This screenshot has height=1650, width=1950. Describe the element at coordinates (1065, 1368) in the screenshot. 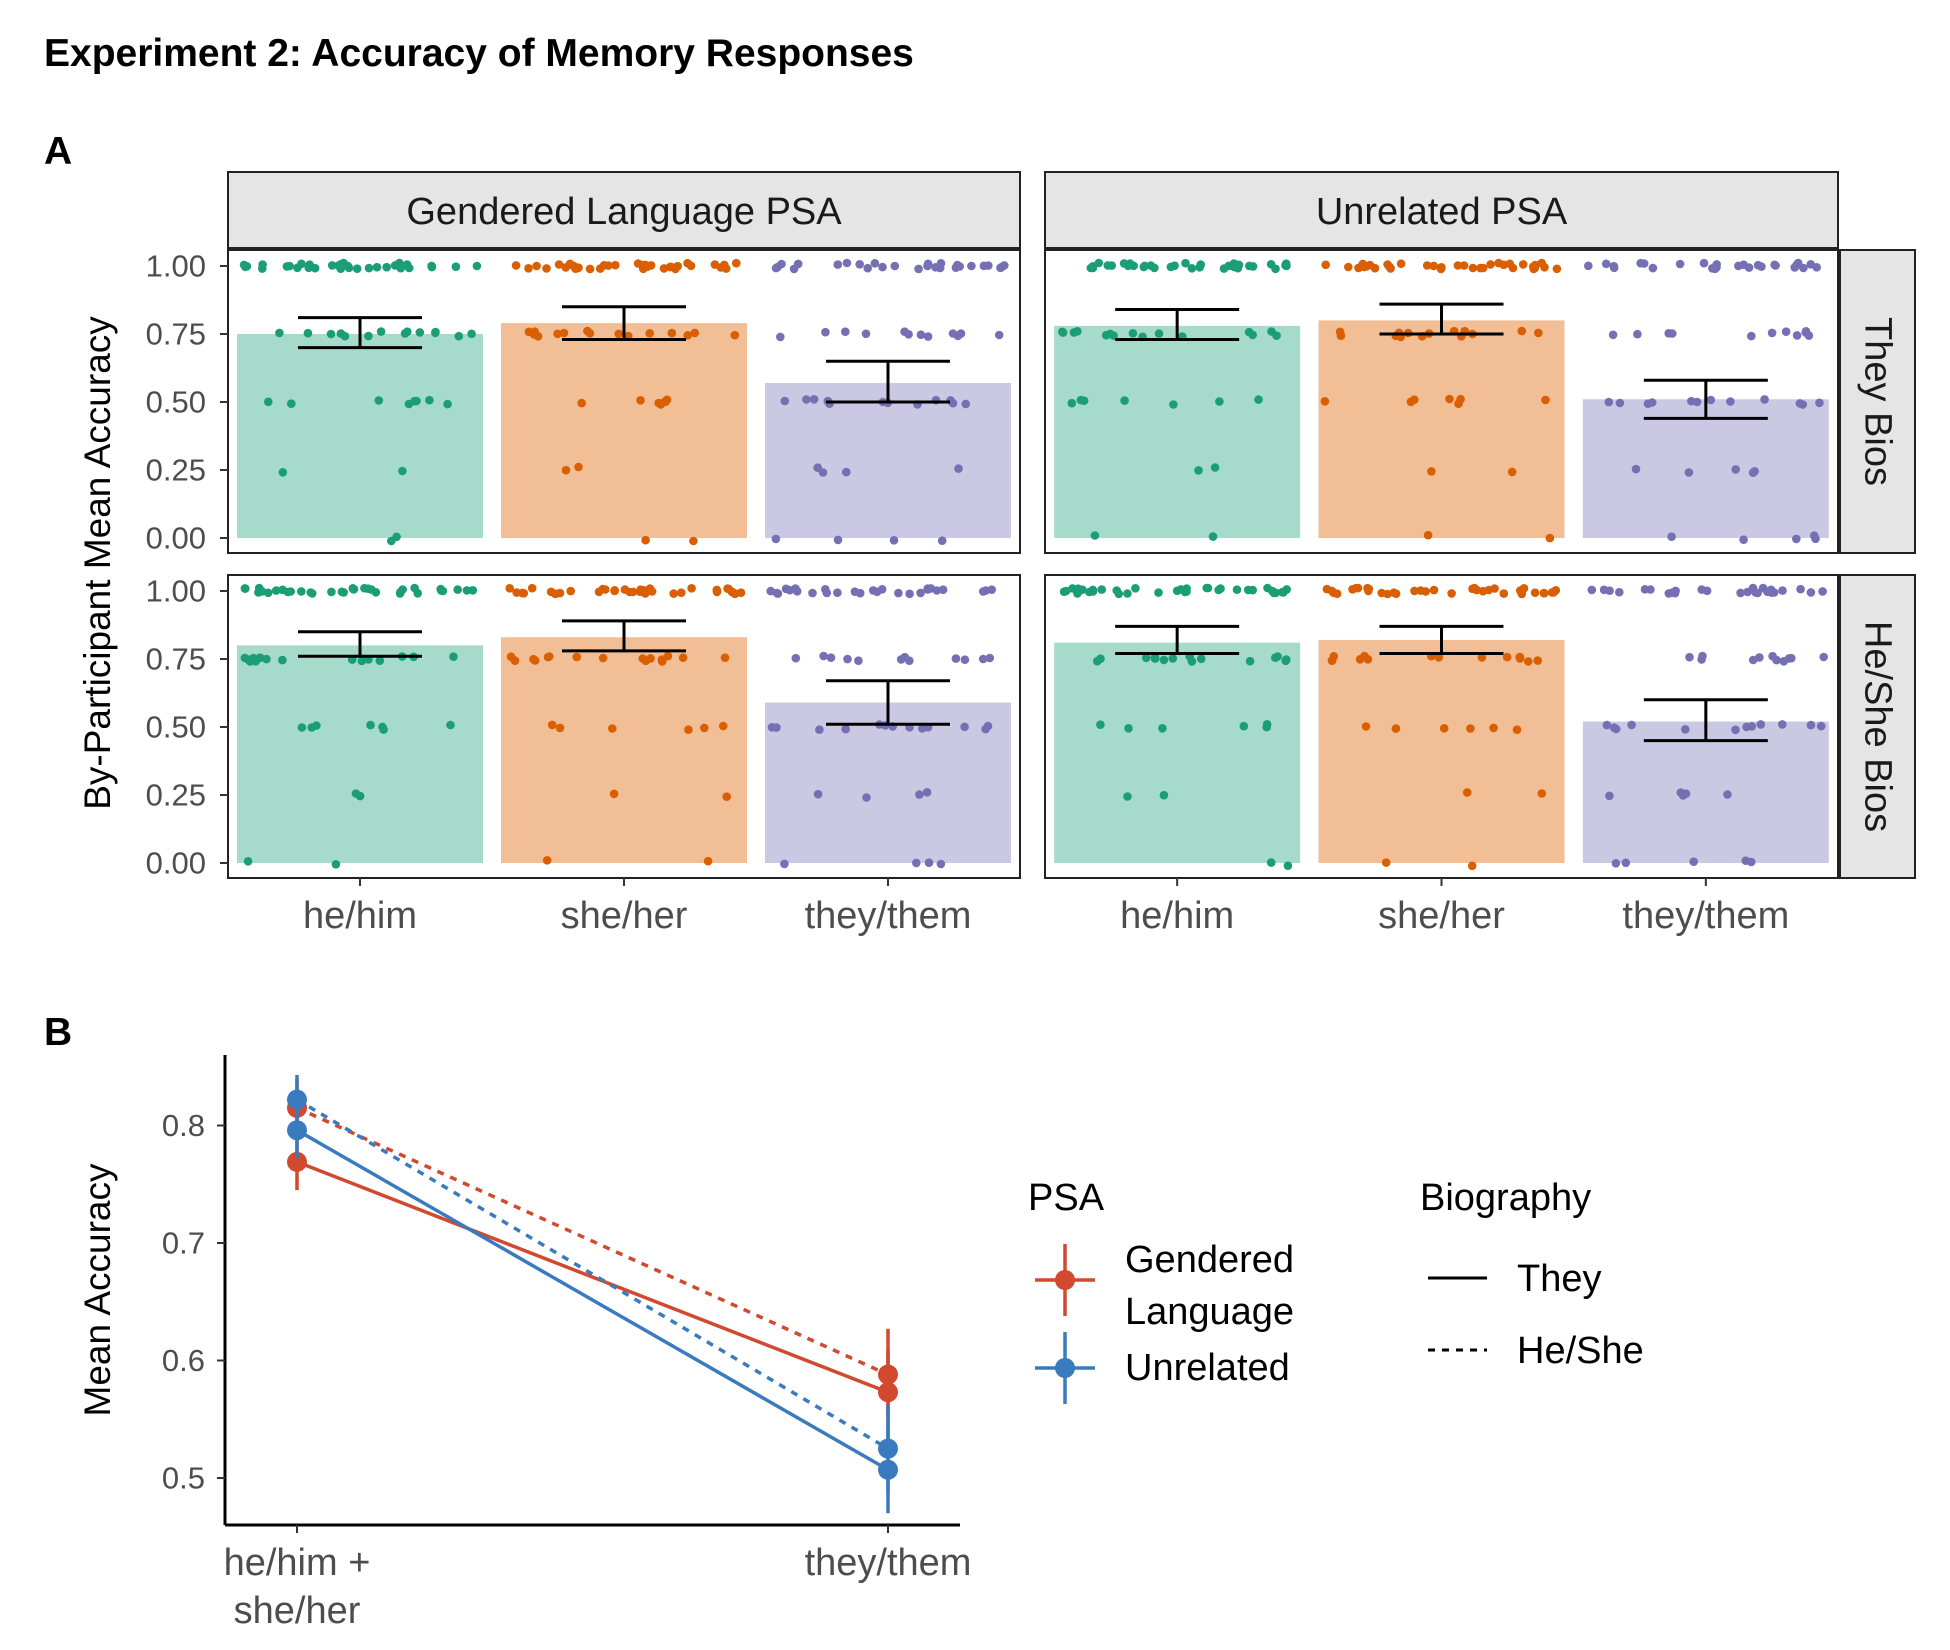

I see `legend-key-point` at that location.